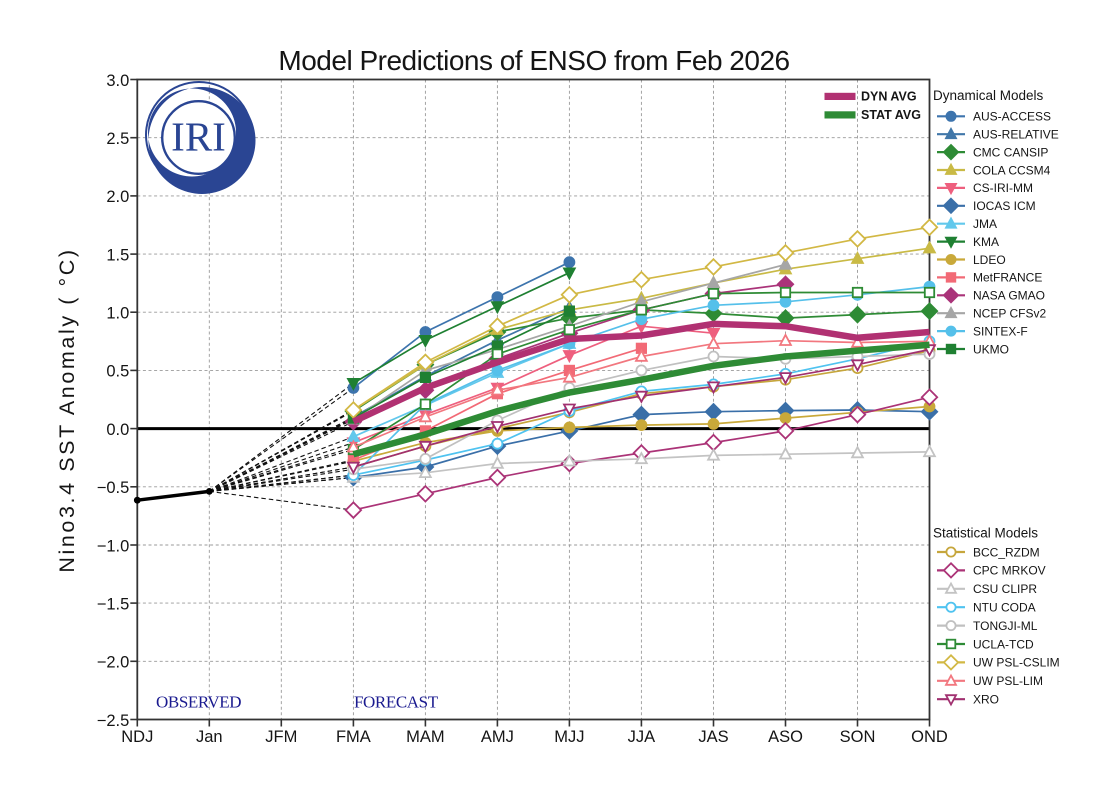  I want to click on svg-text: UW PSL-CSLIM, so click(1016, 663).